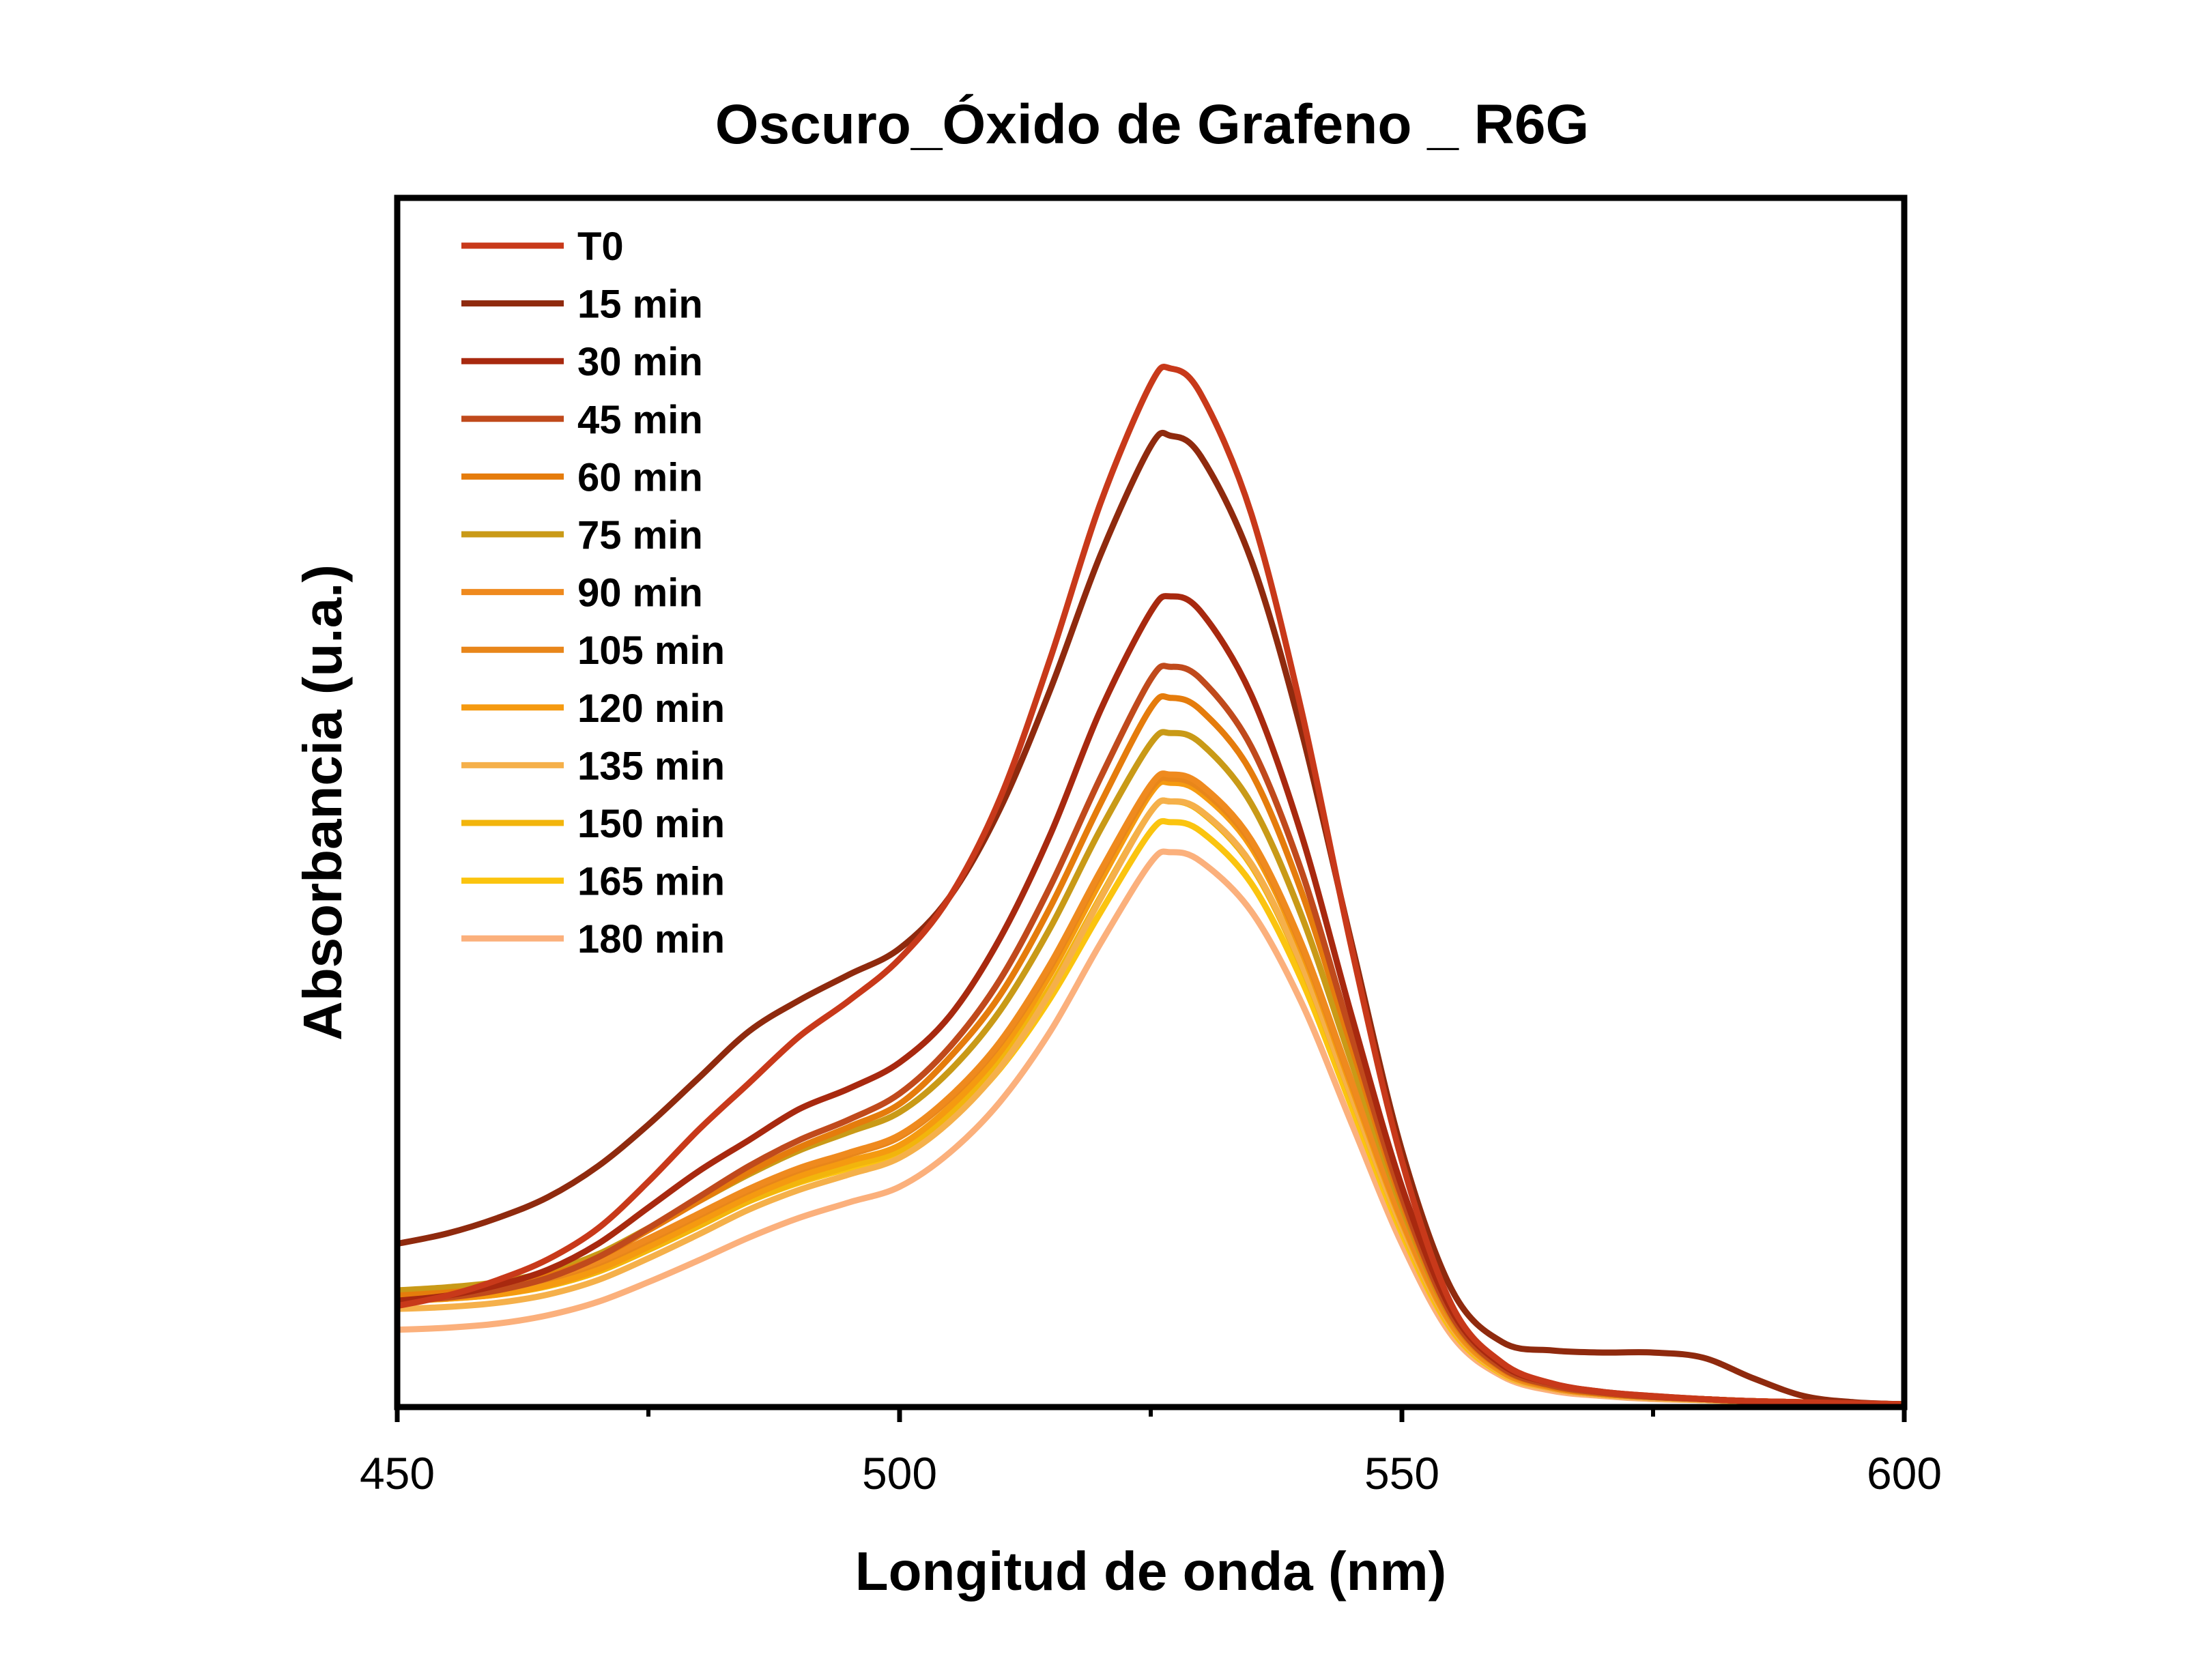  Describe the element at coordinates (900, 1473) in the screenshot. I see `x-tick-label: 500` at that location.